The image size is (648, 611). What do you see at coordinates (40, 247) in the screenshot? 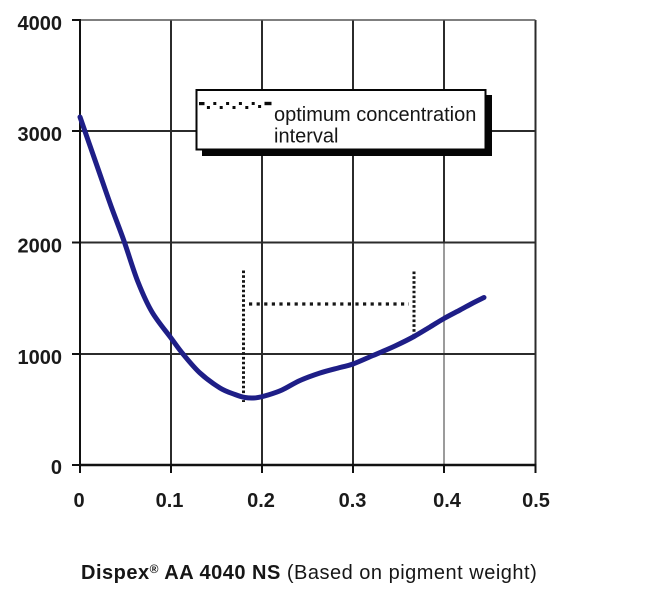
I see `svg-text: 2000` at bounding box center [40, 247].